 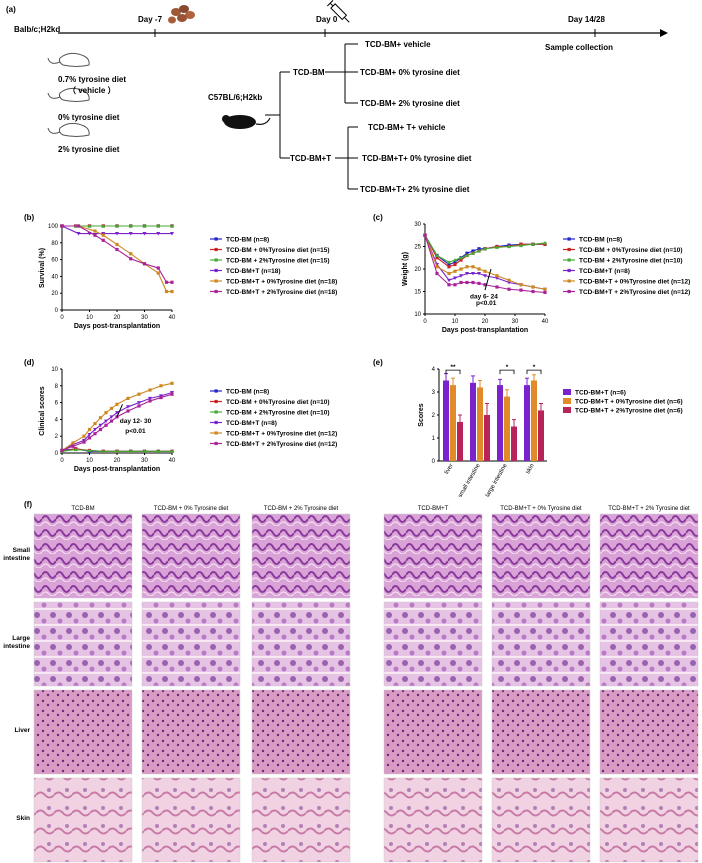 I want to click on y-tick-label: 10, so click(x=417, y=315).